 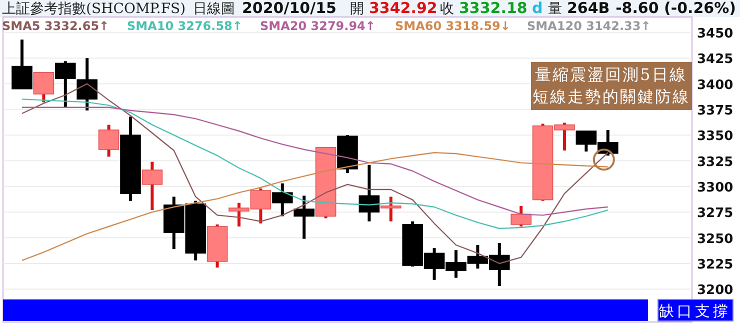 What do you see at coordinates (588, 8) in the screenshot?
I see `annotation: 264B` at bounding box center [588, 8].